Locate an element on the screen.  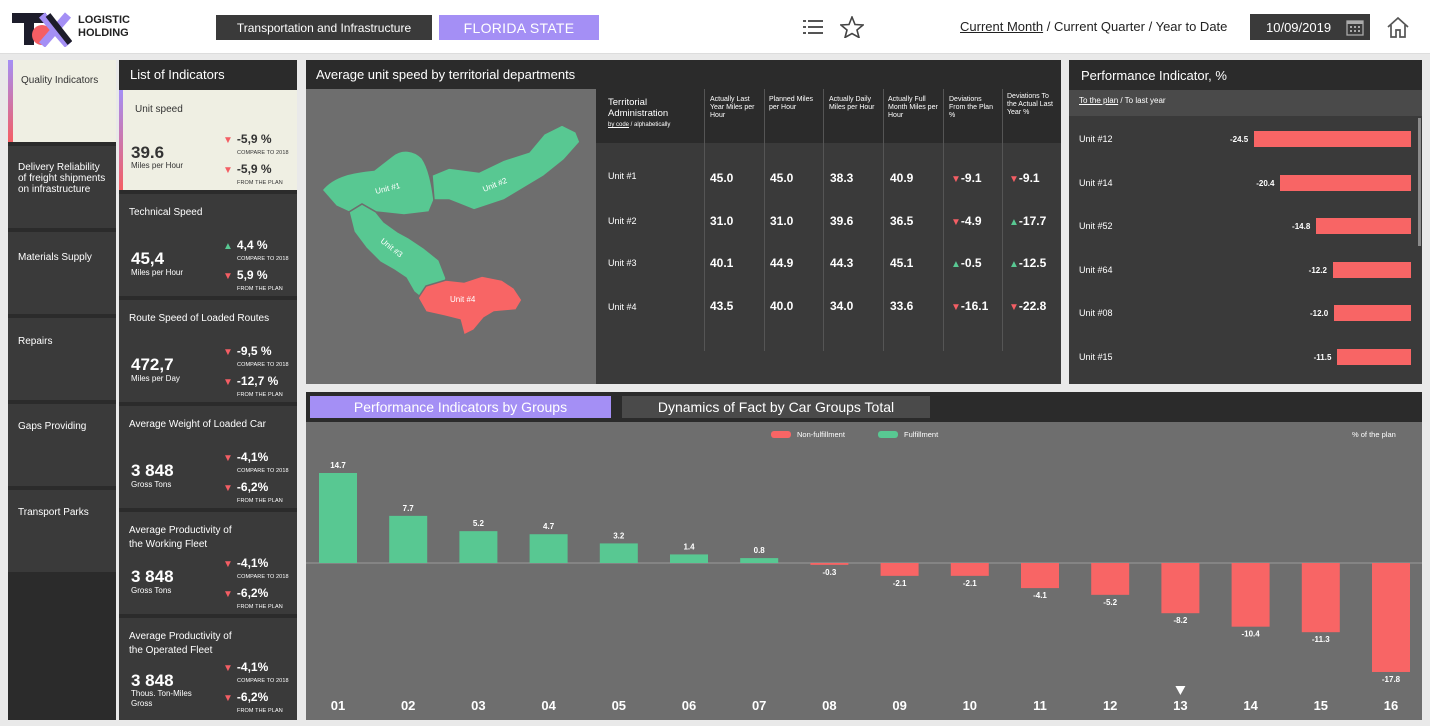
delta-compare: ▼ -9,5 % is located at coordinates (247, 351).